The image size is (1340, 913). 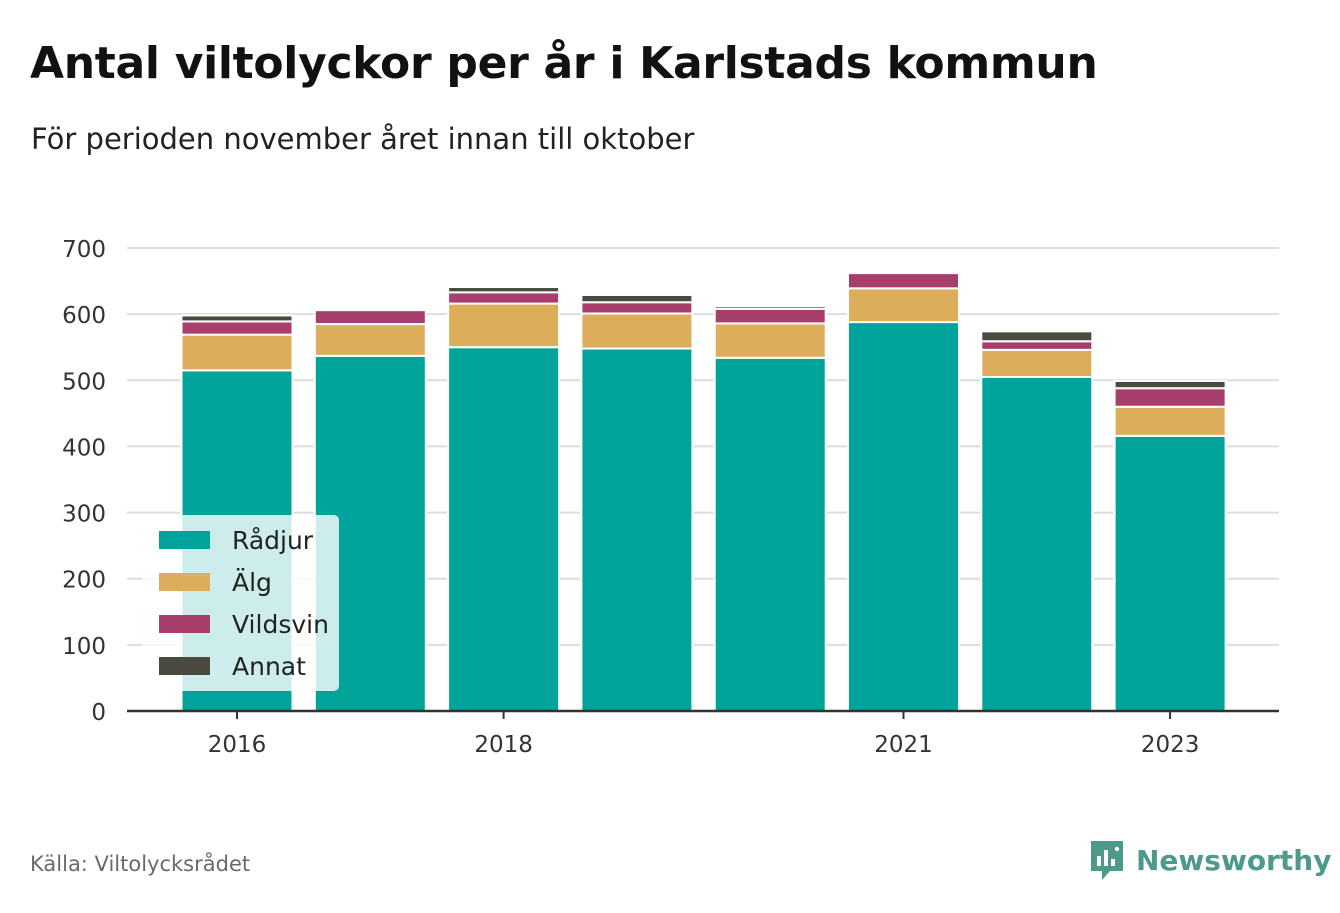 I want to click on bar-segment-älg-2016, so click(x=237, y=352).